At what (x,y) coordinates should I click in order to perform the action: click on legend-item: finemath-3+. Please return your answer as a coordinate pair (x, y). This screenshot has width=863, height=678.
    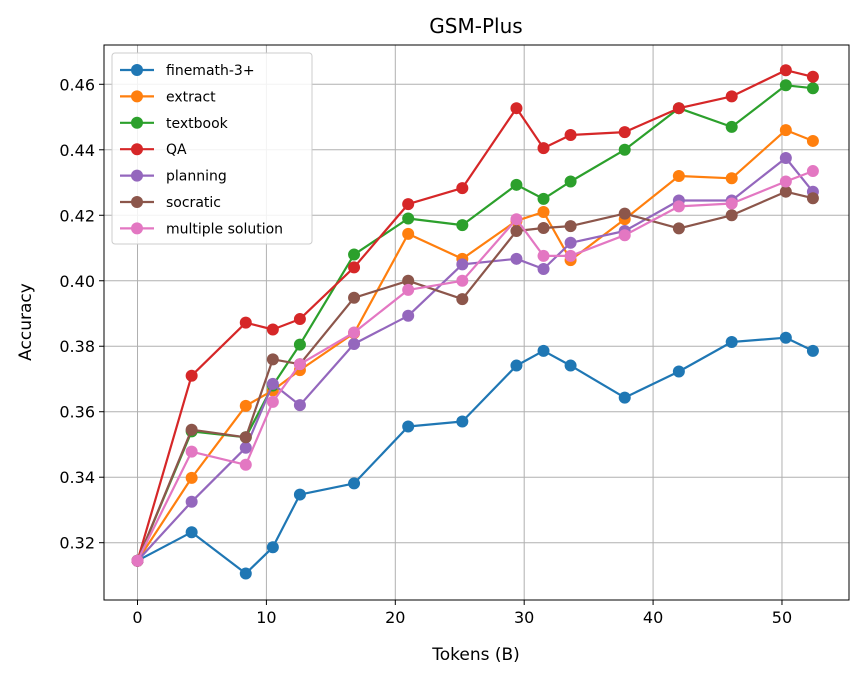
    Looking at the image, I should click on (187, 71).